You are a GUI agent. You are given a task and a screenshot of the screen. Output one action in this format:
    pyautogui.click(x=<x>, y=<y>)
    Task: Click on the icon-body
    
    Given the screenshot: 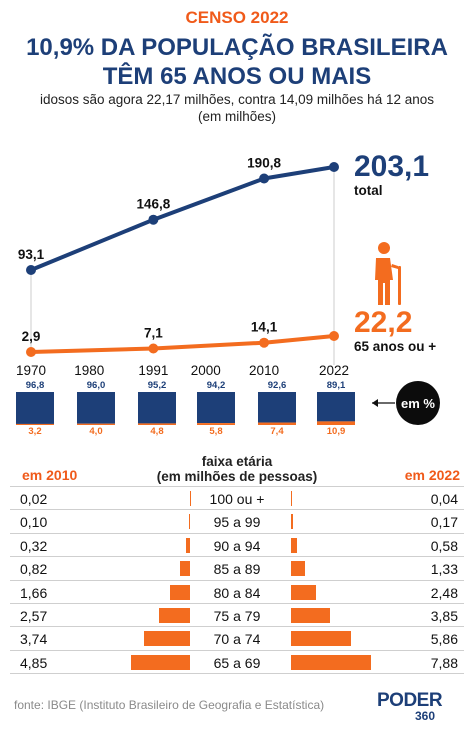 What is the action you would take?
    pyautogui.click(x=384, y=281)
    